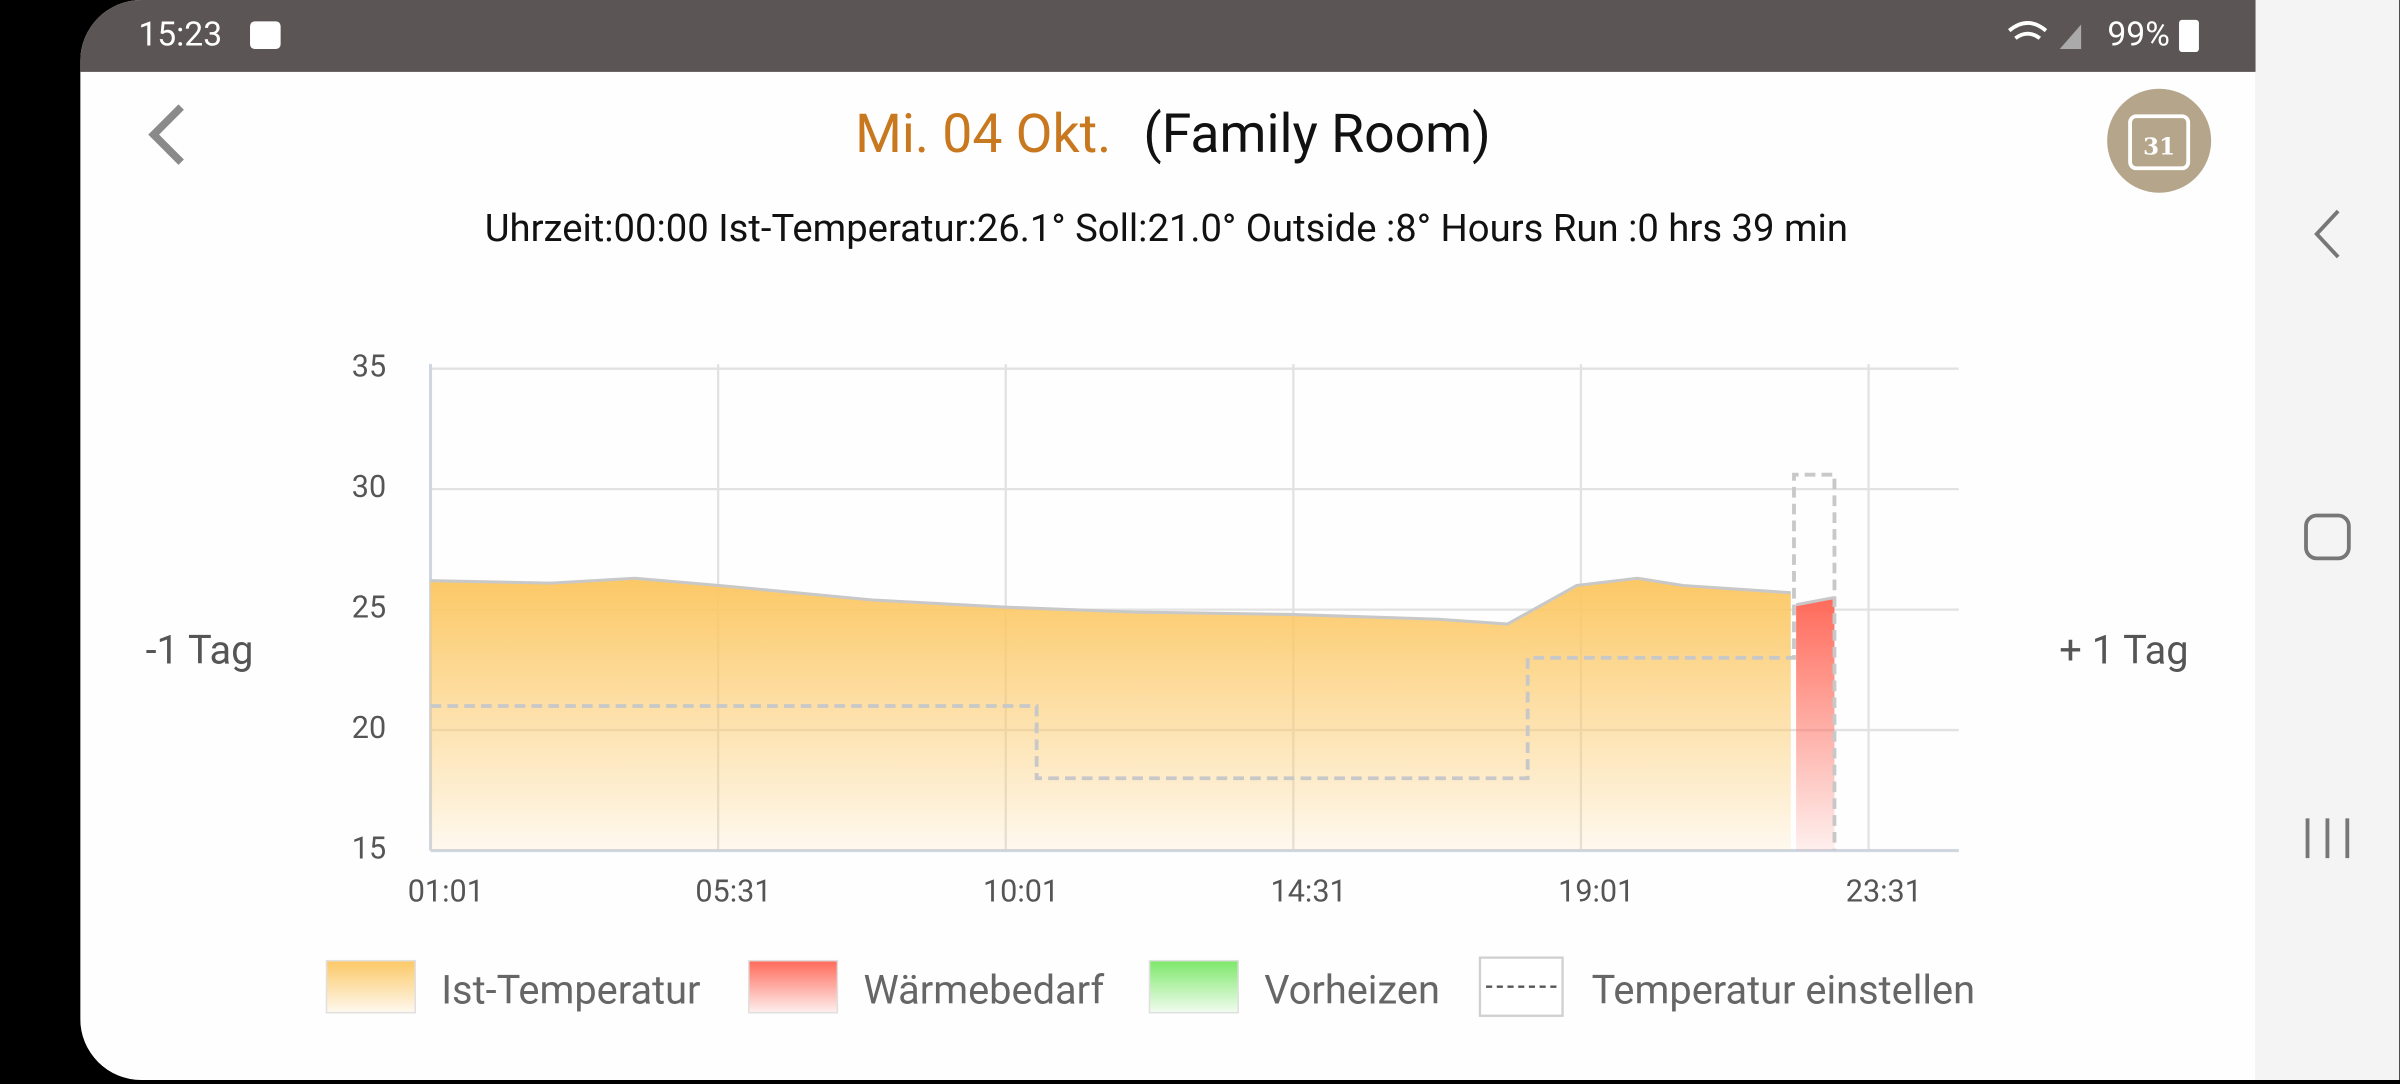 This screenshot has height=1084, width=2400. Describe the element at coordinates (1352, 989) in the screenshot. I see `legend-label: Vorheizen` at that location.